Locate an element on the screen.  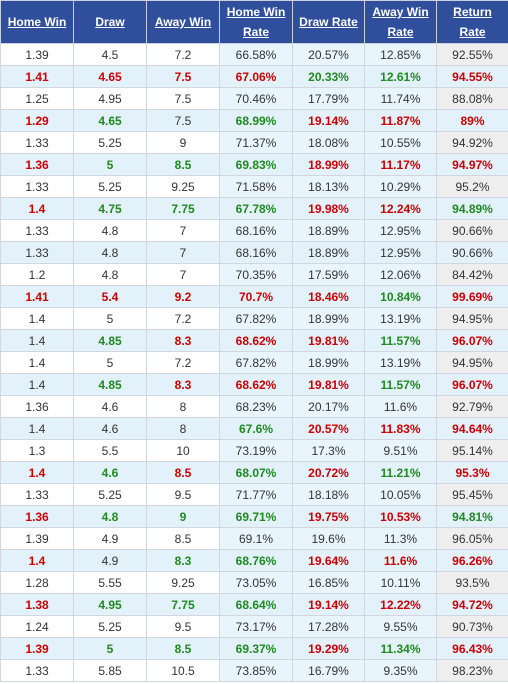
home-win-rate-cell: 67.78% is located at coordinates (256, 208).